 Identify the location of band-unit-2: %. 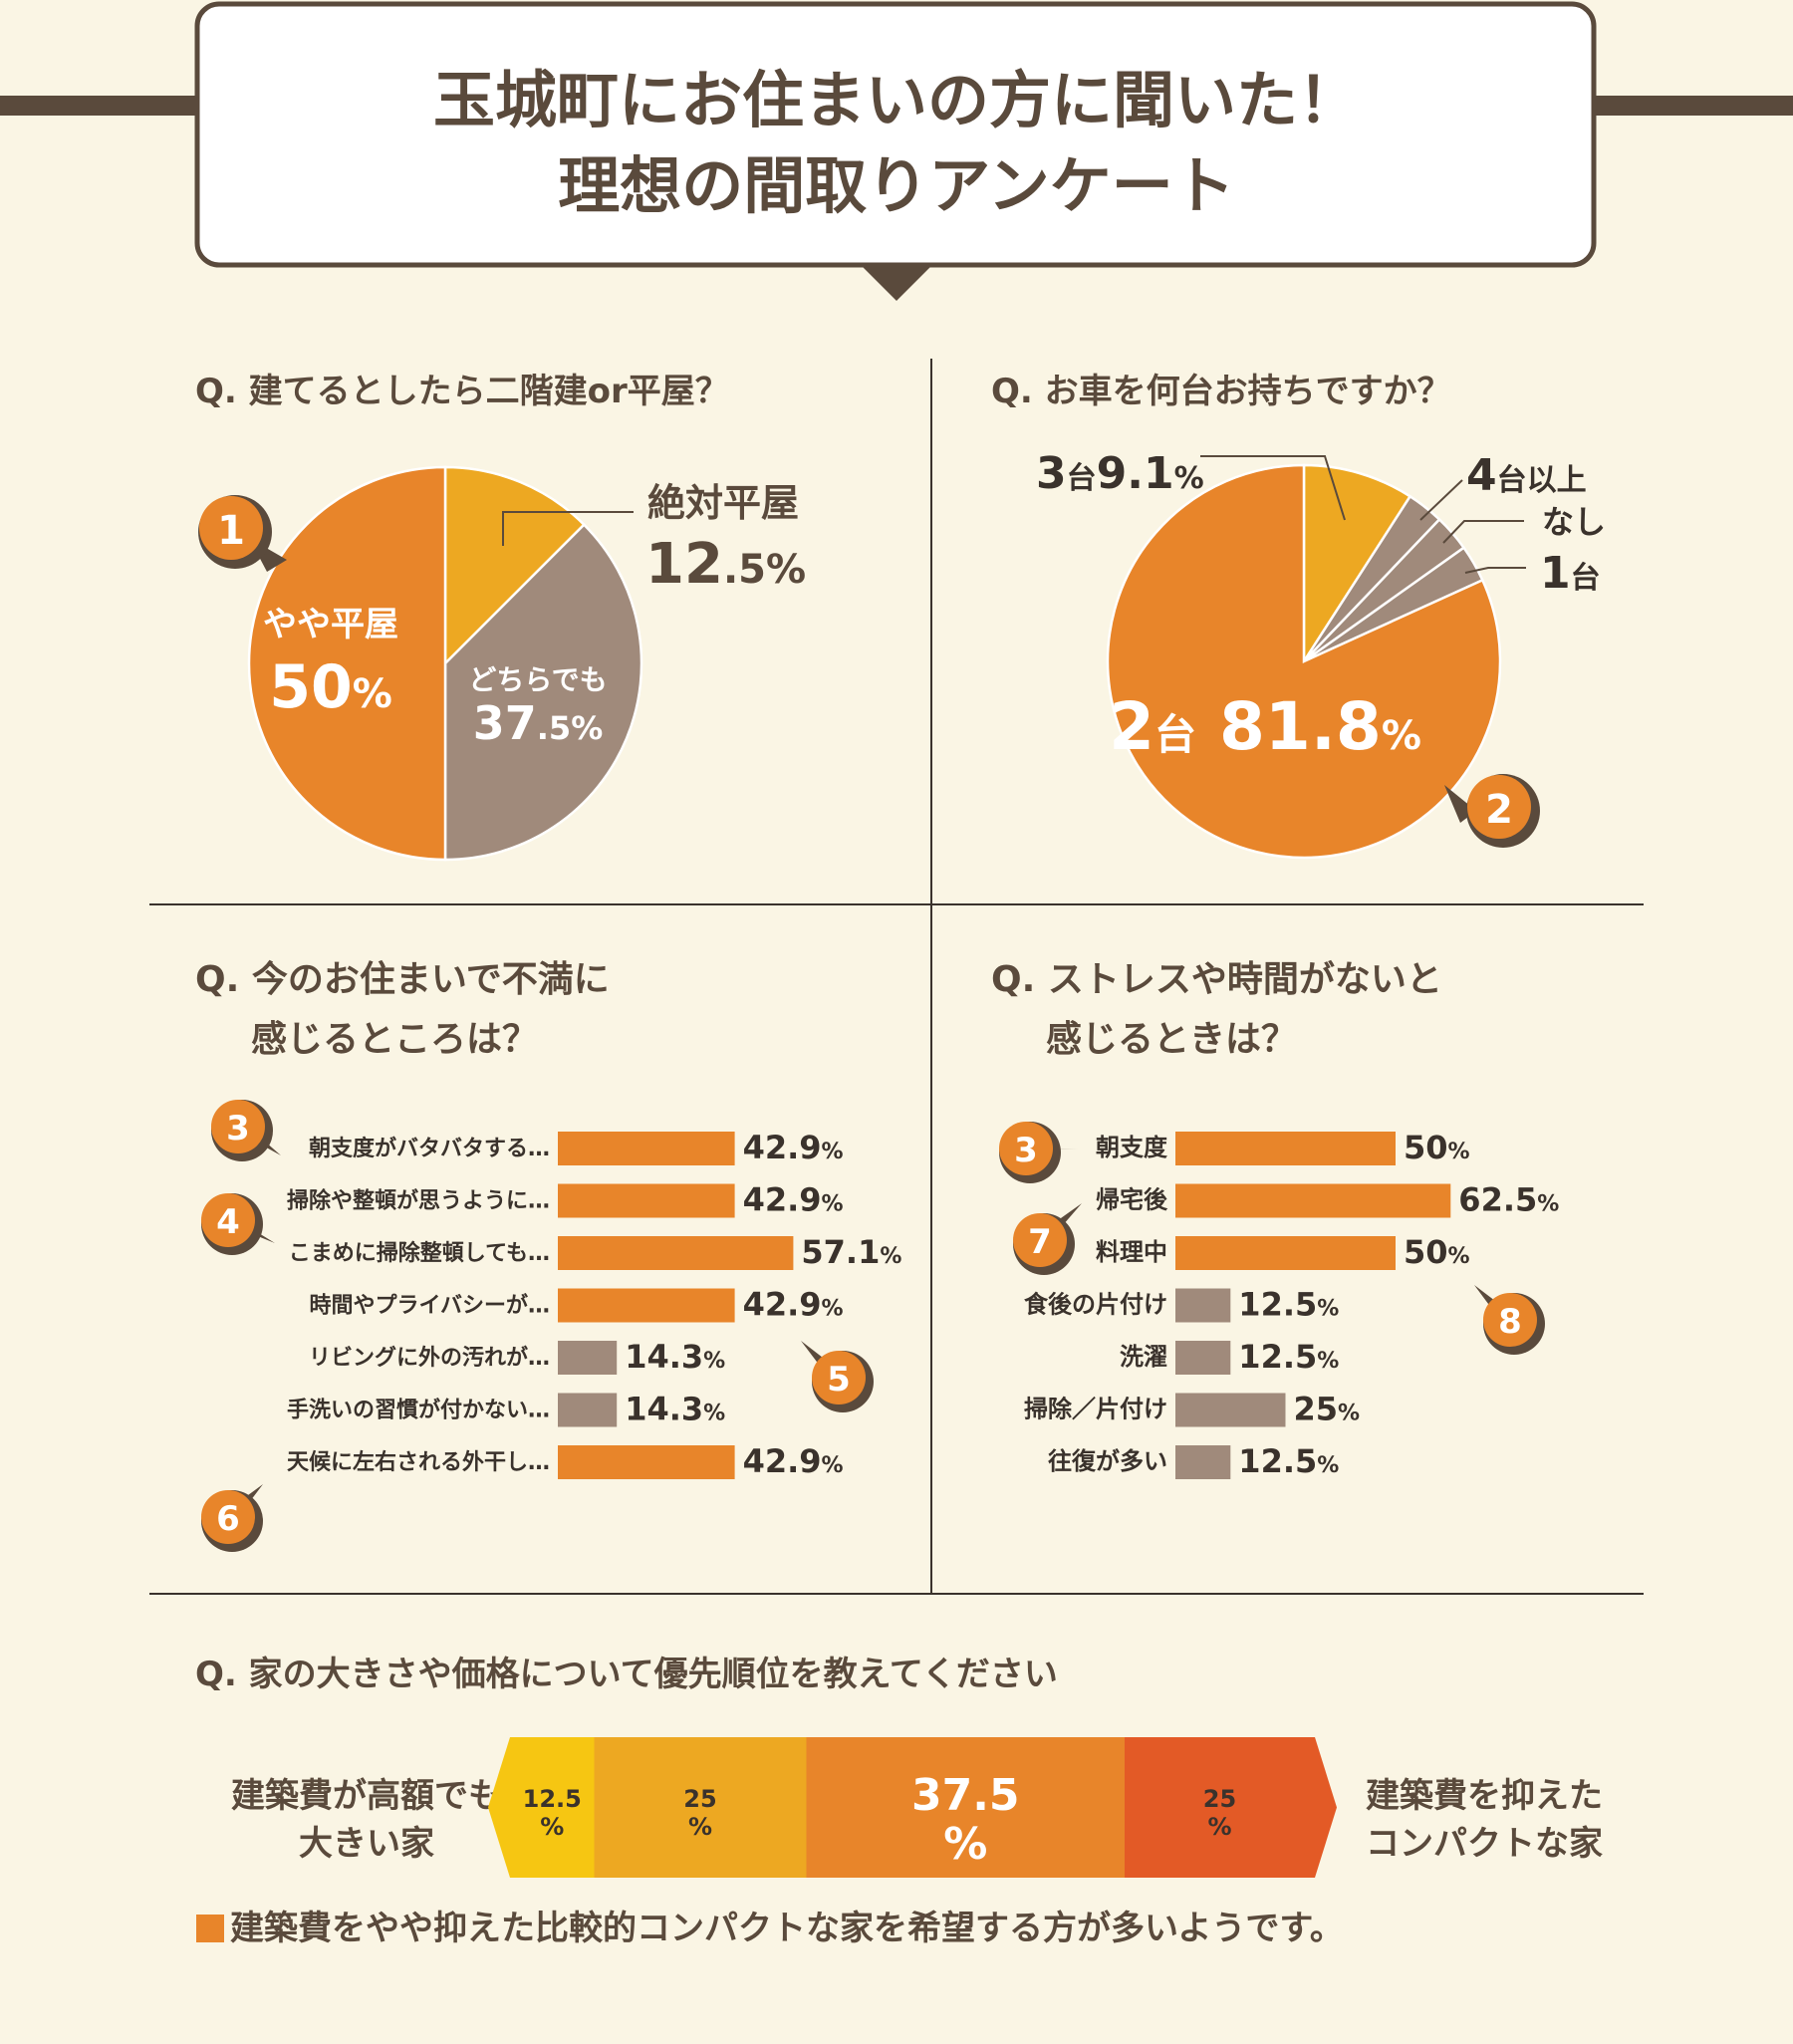
(965, 1845).